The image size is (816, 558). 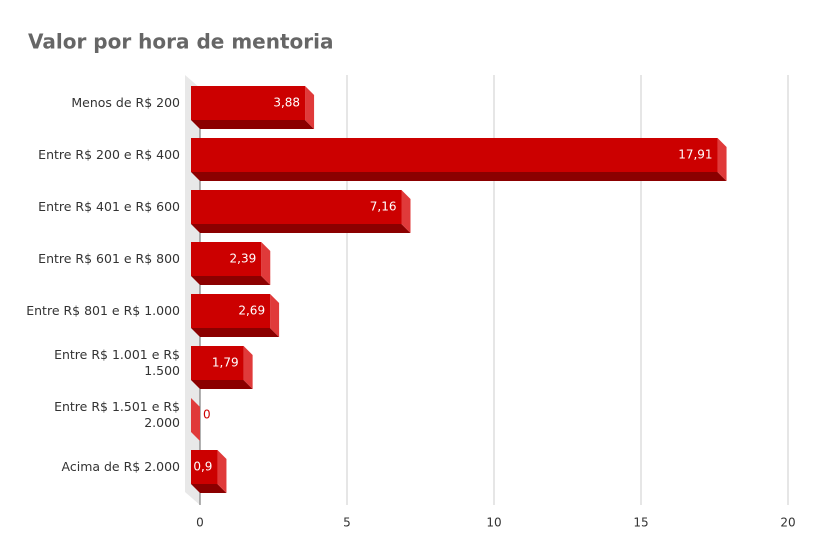 I want to click on axis-wall, so click(x=192, y=290).